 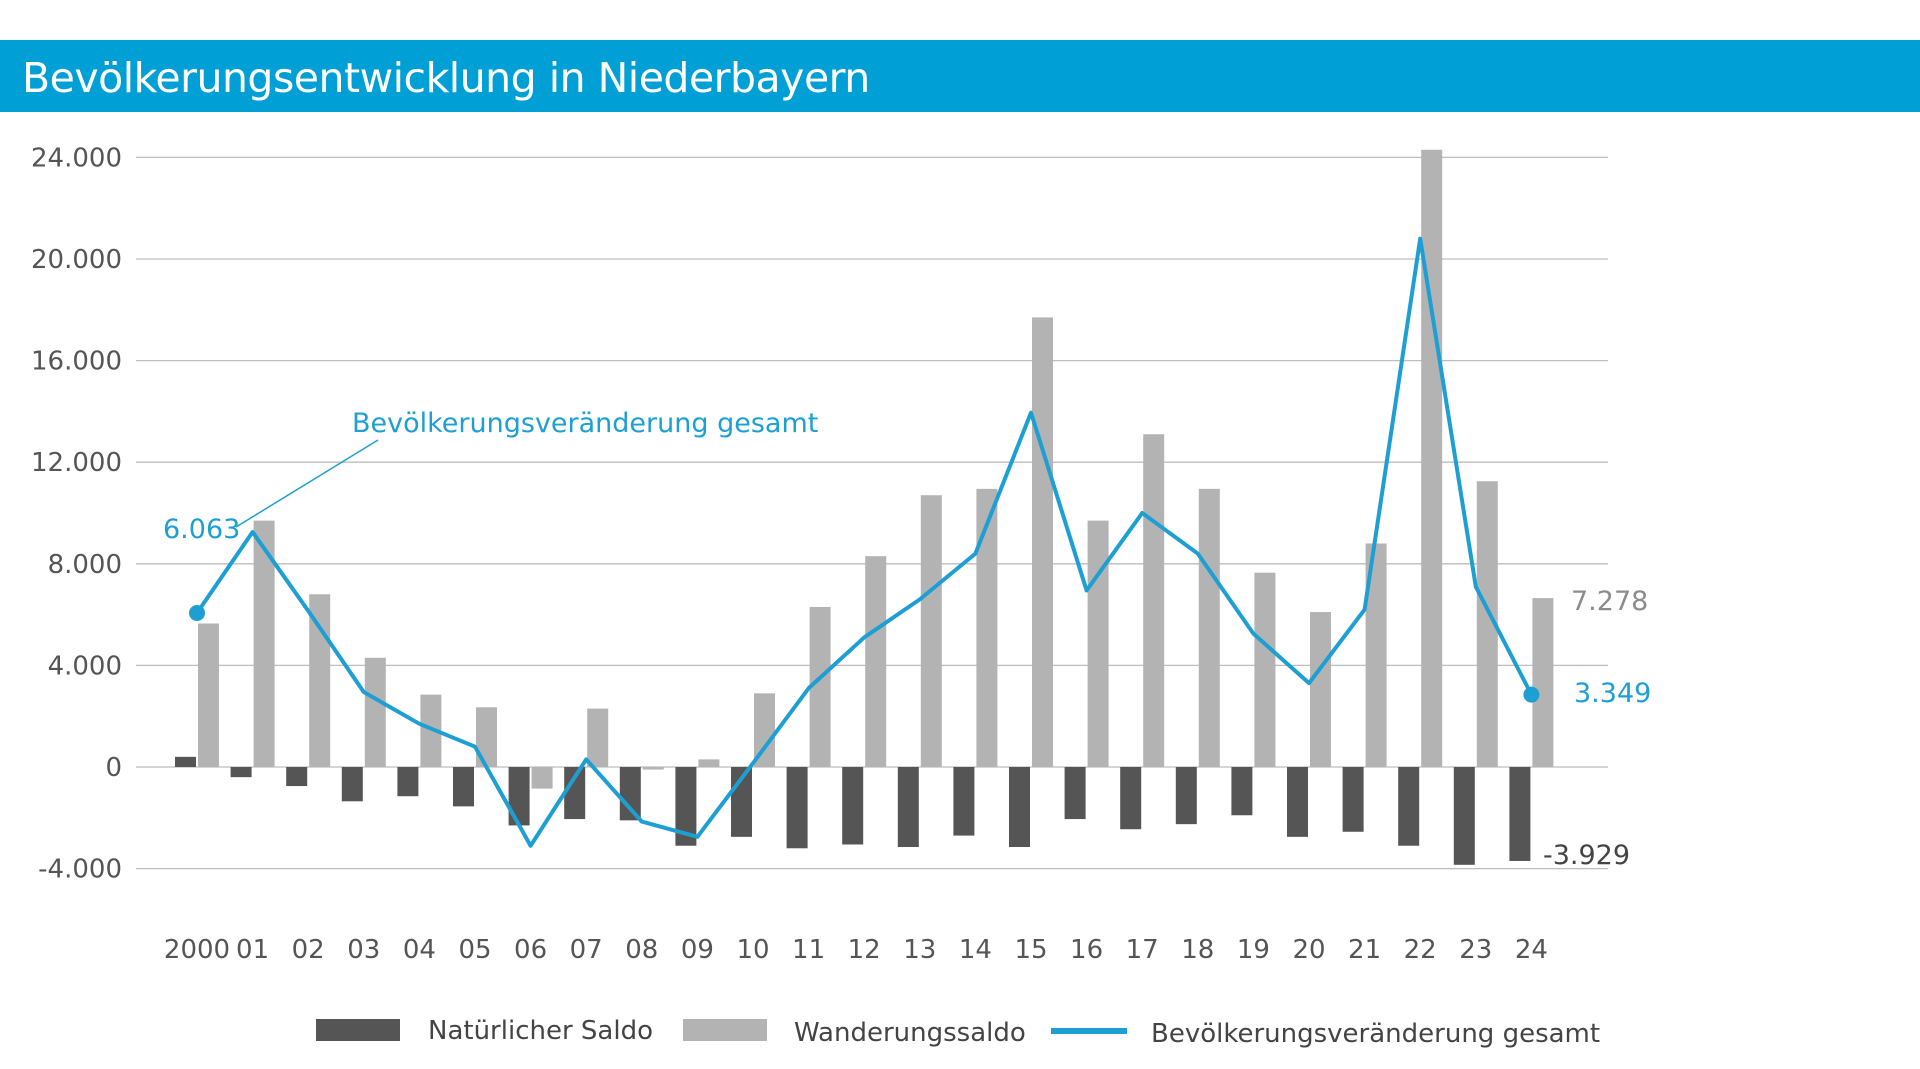 I want to click on end-total-label: 3.349, so click(x=1612, y=693).